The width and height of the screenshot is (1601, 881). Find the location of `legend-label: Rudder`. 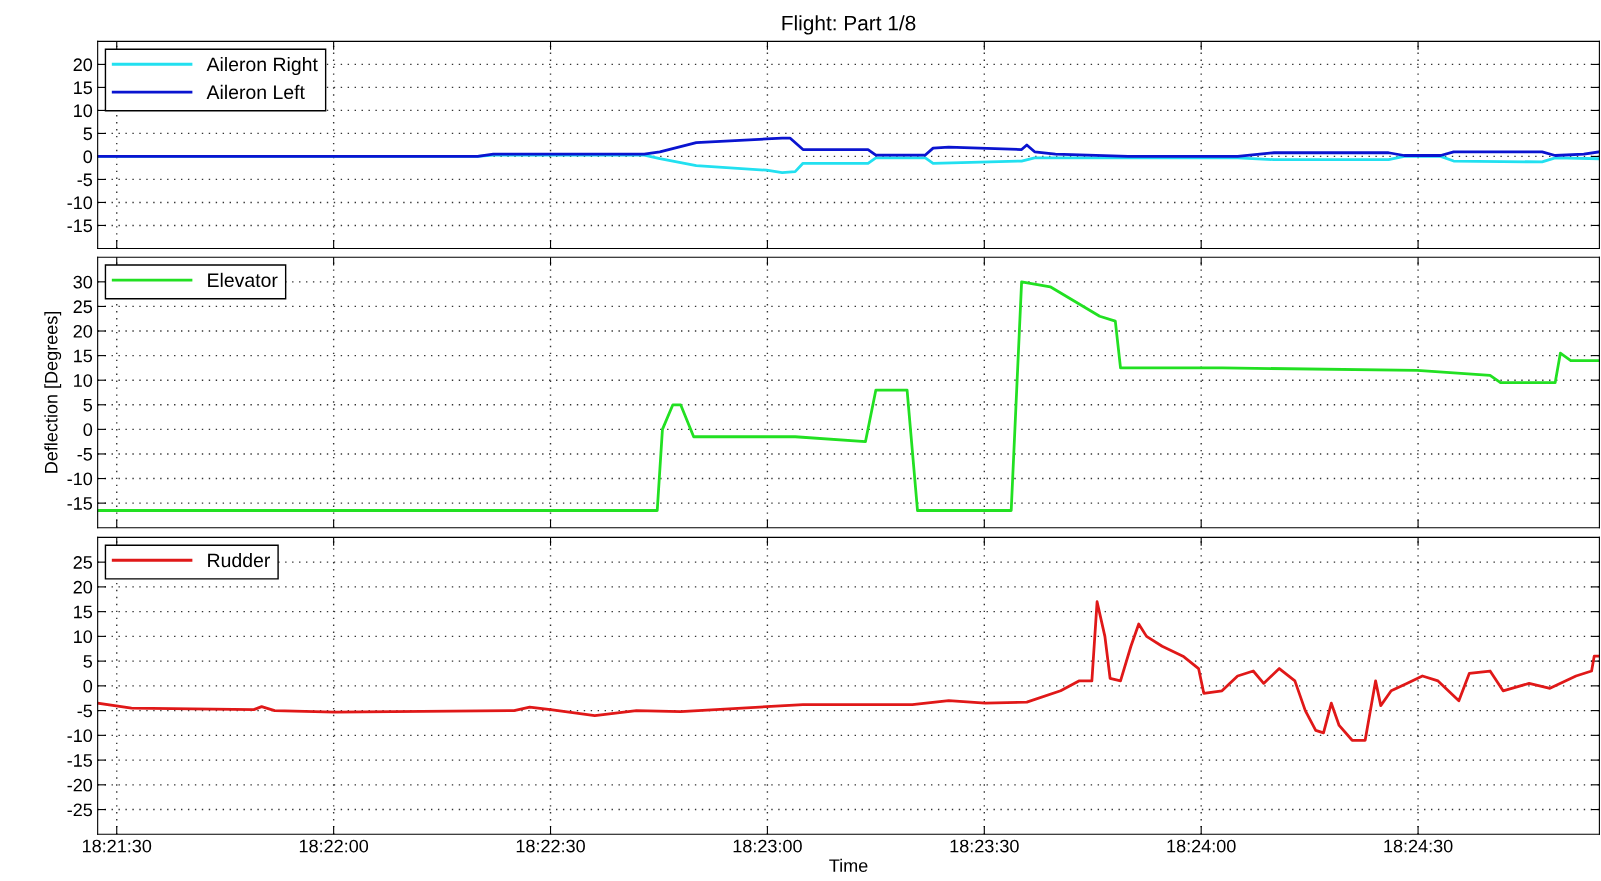

legend-label: Rudder is located at coordinates (239, 560).